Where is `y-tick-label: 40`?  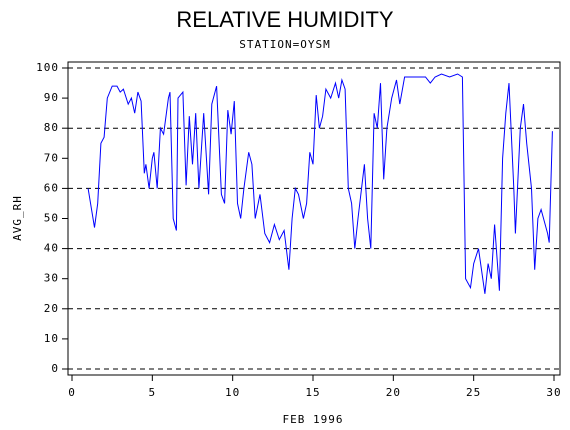
y-tick-label: 40 is located at coordinates (51, 248).